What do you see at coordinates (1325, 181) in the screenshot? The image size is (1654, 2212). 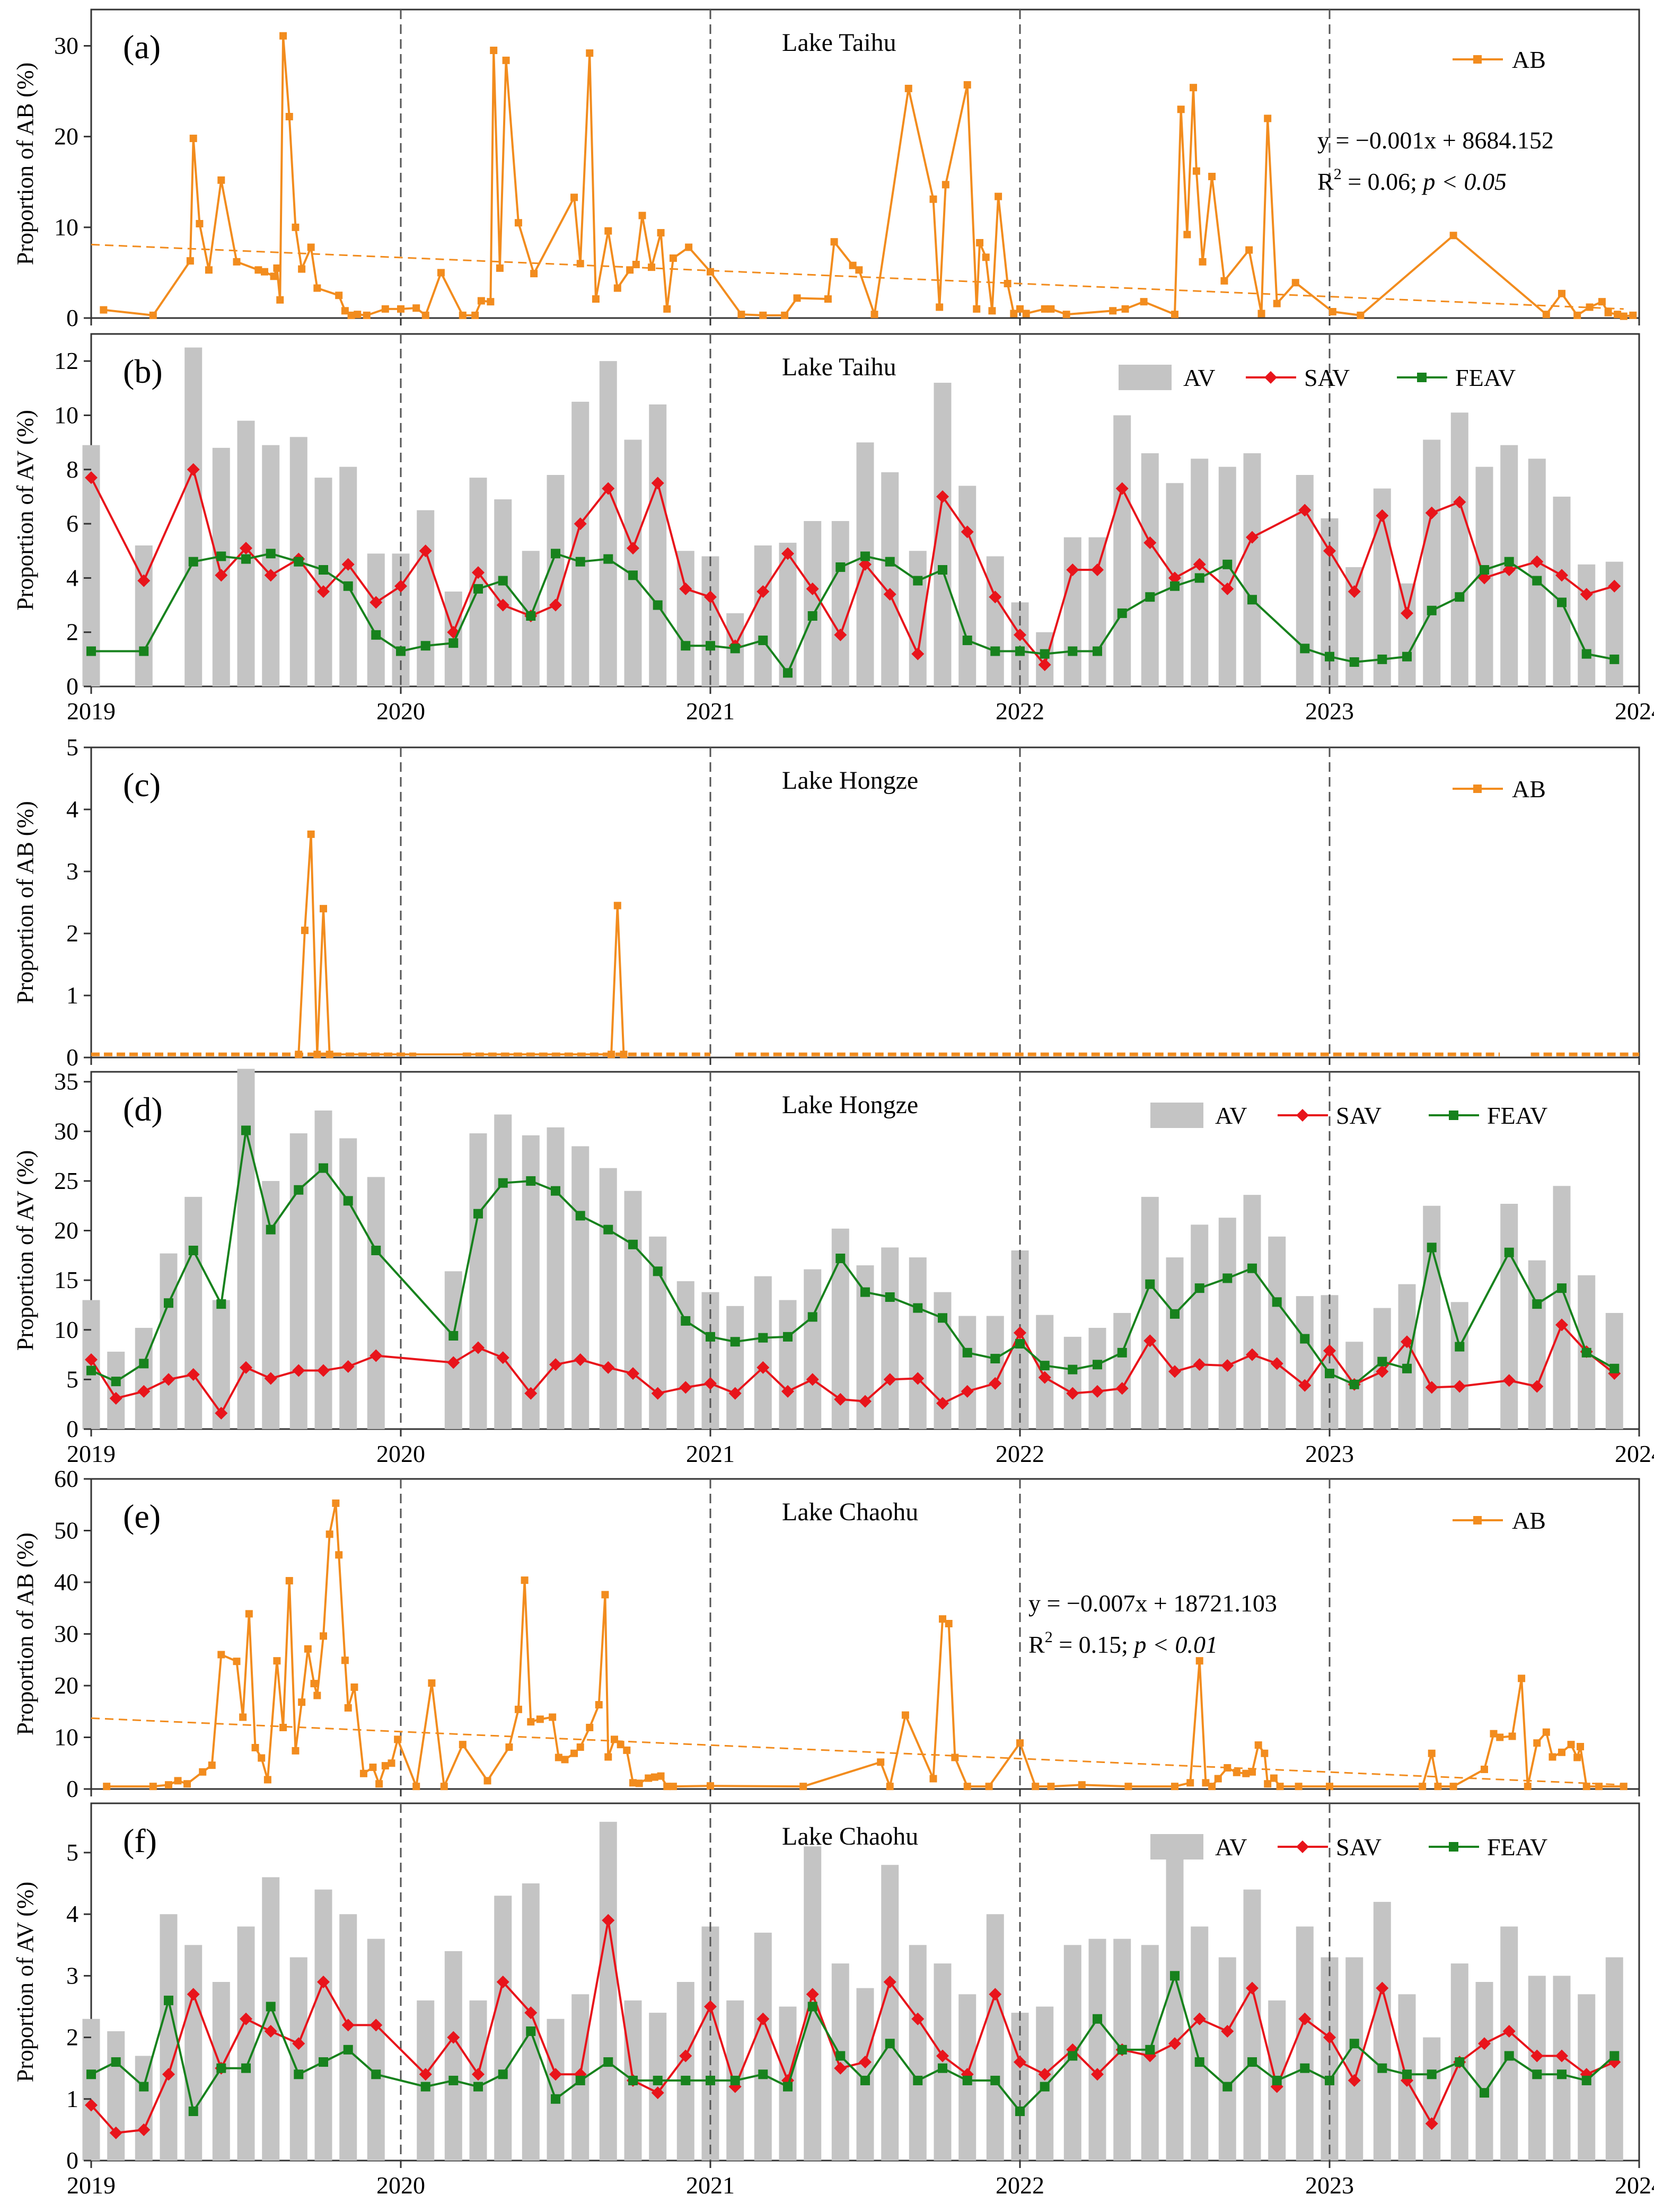 I see `r-symbol: R` at bounding box center [1325, 181].